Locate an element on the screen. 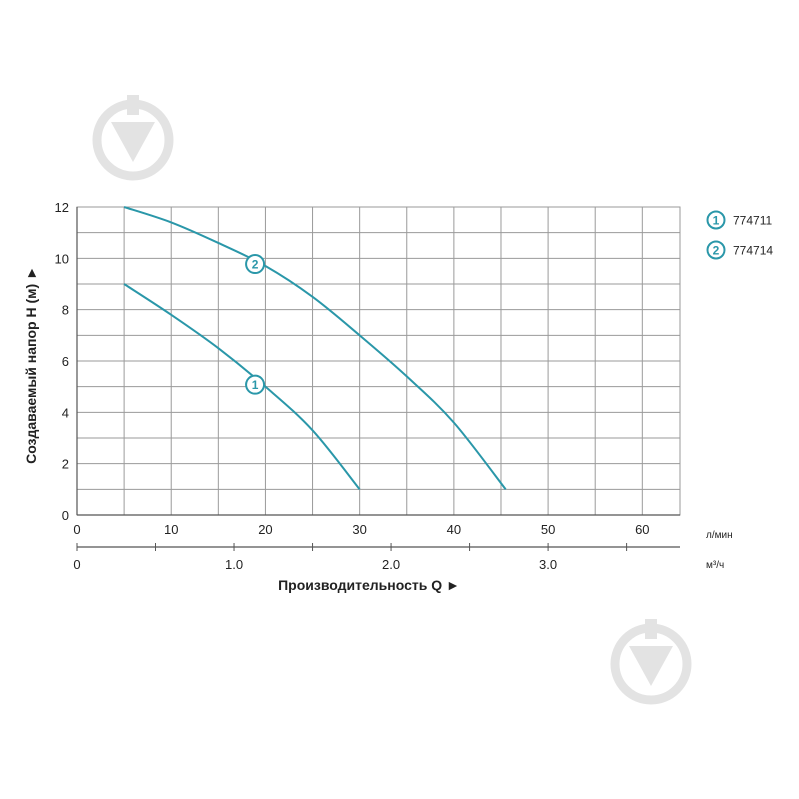 Image resolution: width=799 pixels, height=799 pixels. x-axis-title: Производительность Q ► is located at coordinates (369, 585).